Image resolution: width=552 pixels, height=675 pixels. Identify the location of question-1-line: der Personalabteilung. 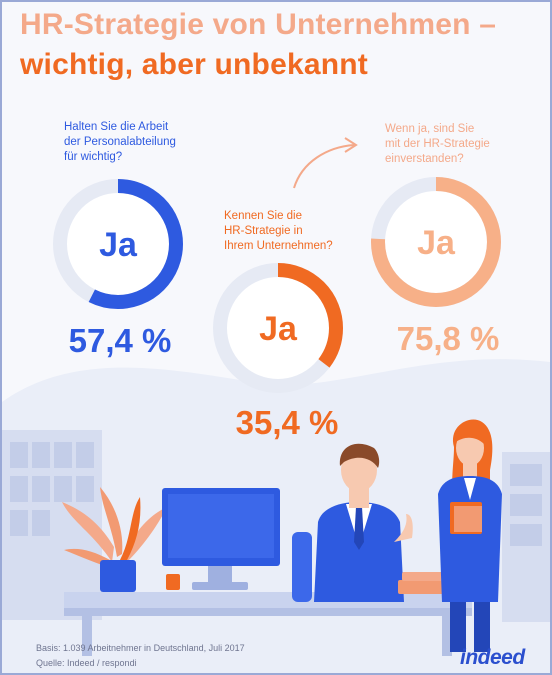
(120, 142).